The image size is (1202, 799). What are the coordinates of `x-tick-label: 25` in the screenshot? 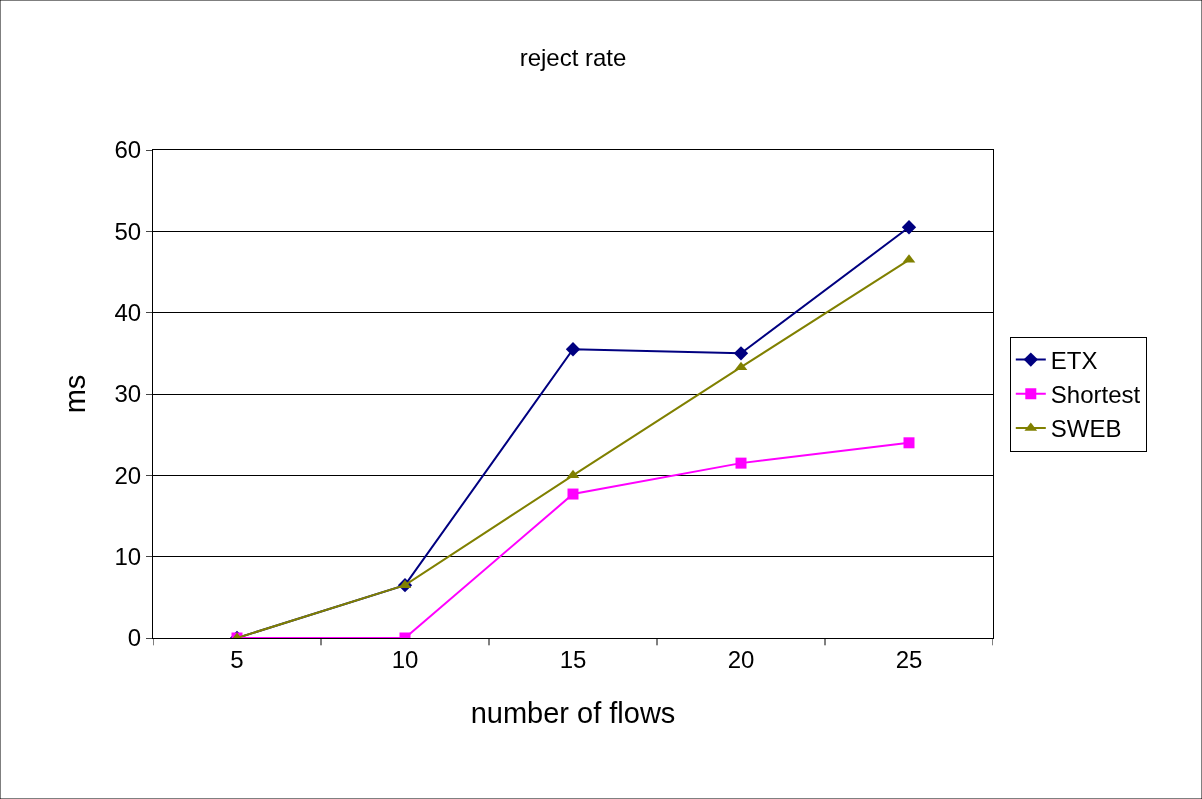 It's located at (909, 659).